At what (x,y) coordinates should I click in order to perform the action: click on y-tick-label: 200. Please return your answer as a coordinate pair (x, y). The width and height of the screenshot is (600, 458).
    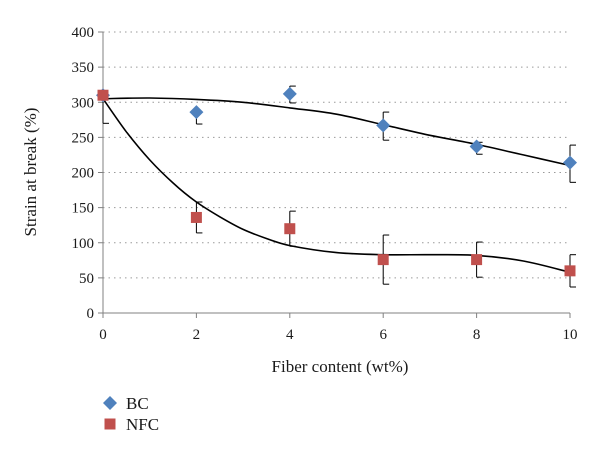
    Looking at the image, I should click on (83, 174).